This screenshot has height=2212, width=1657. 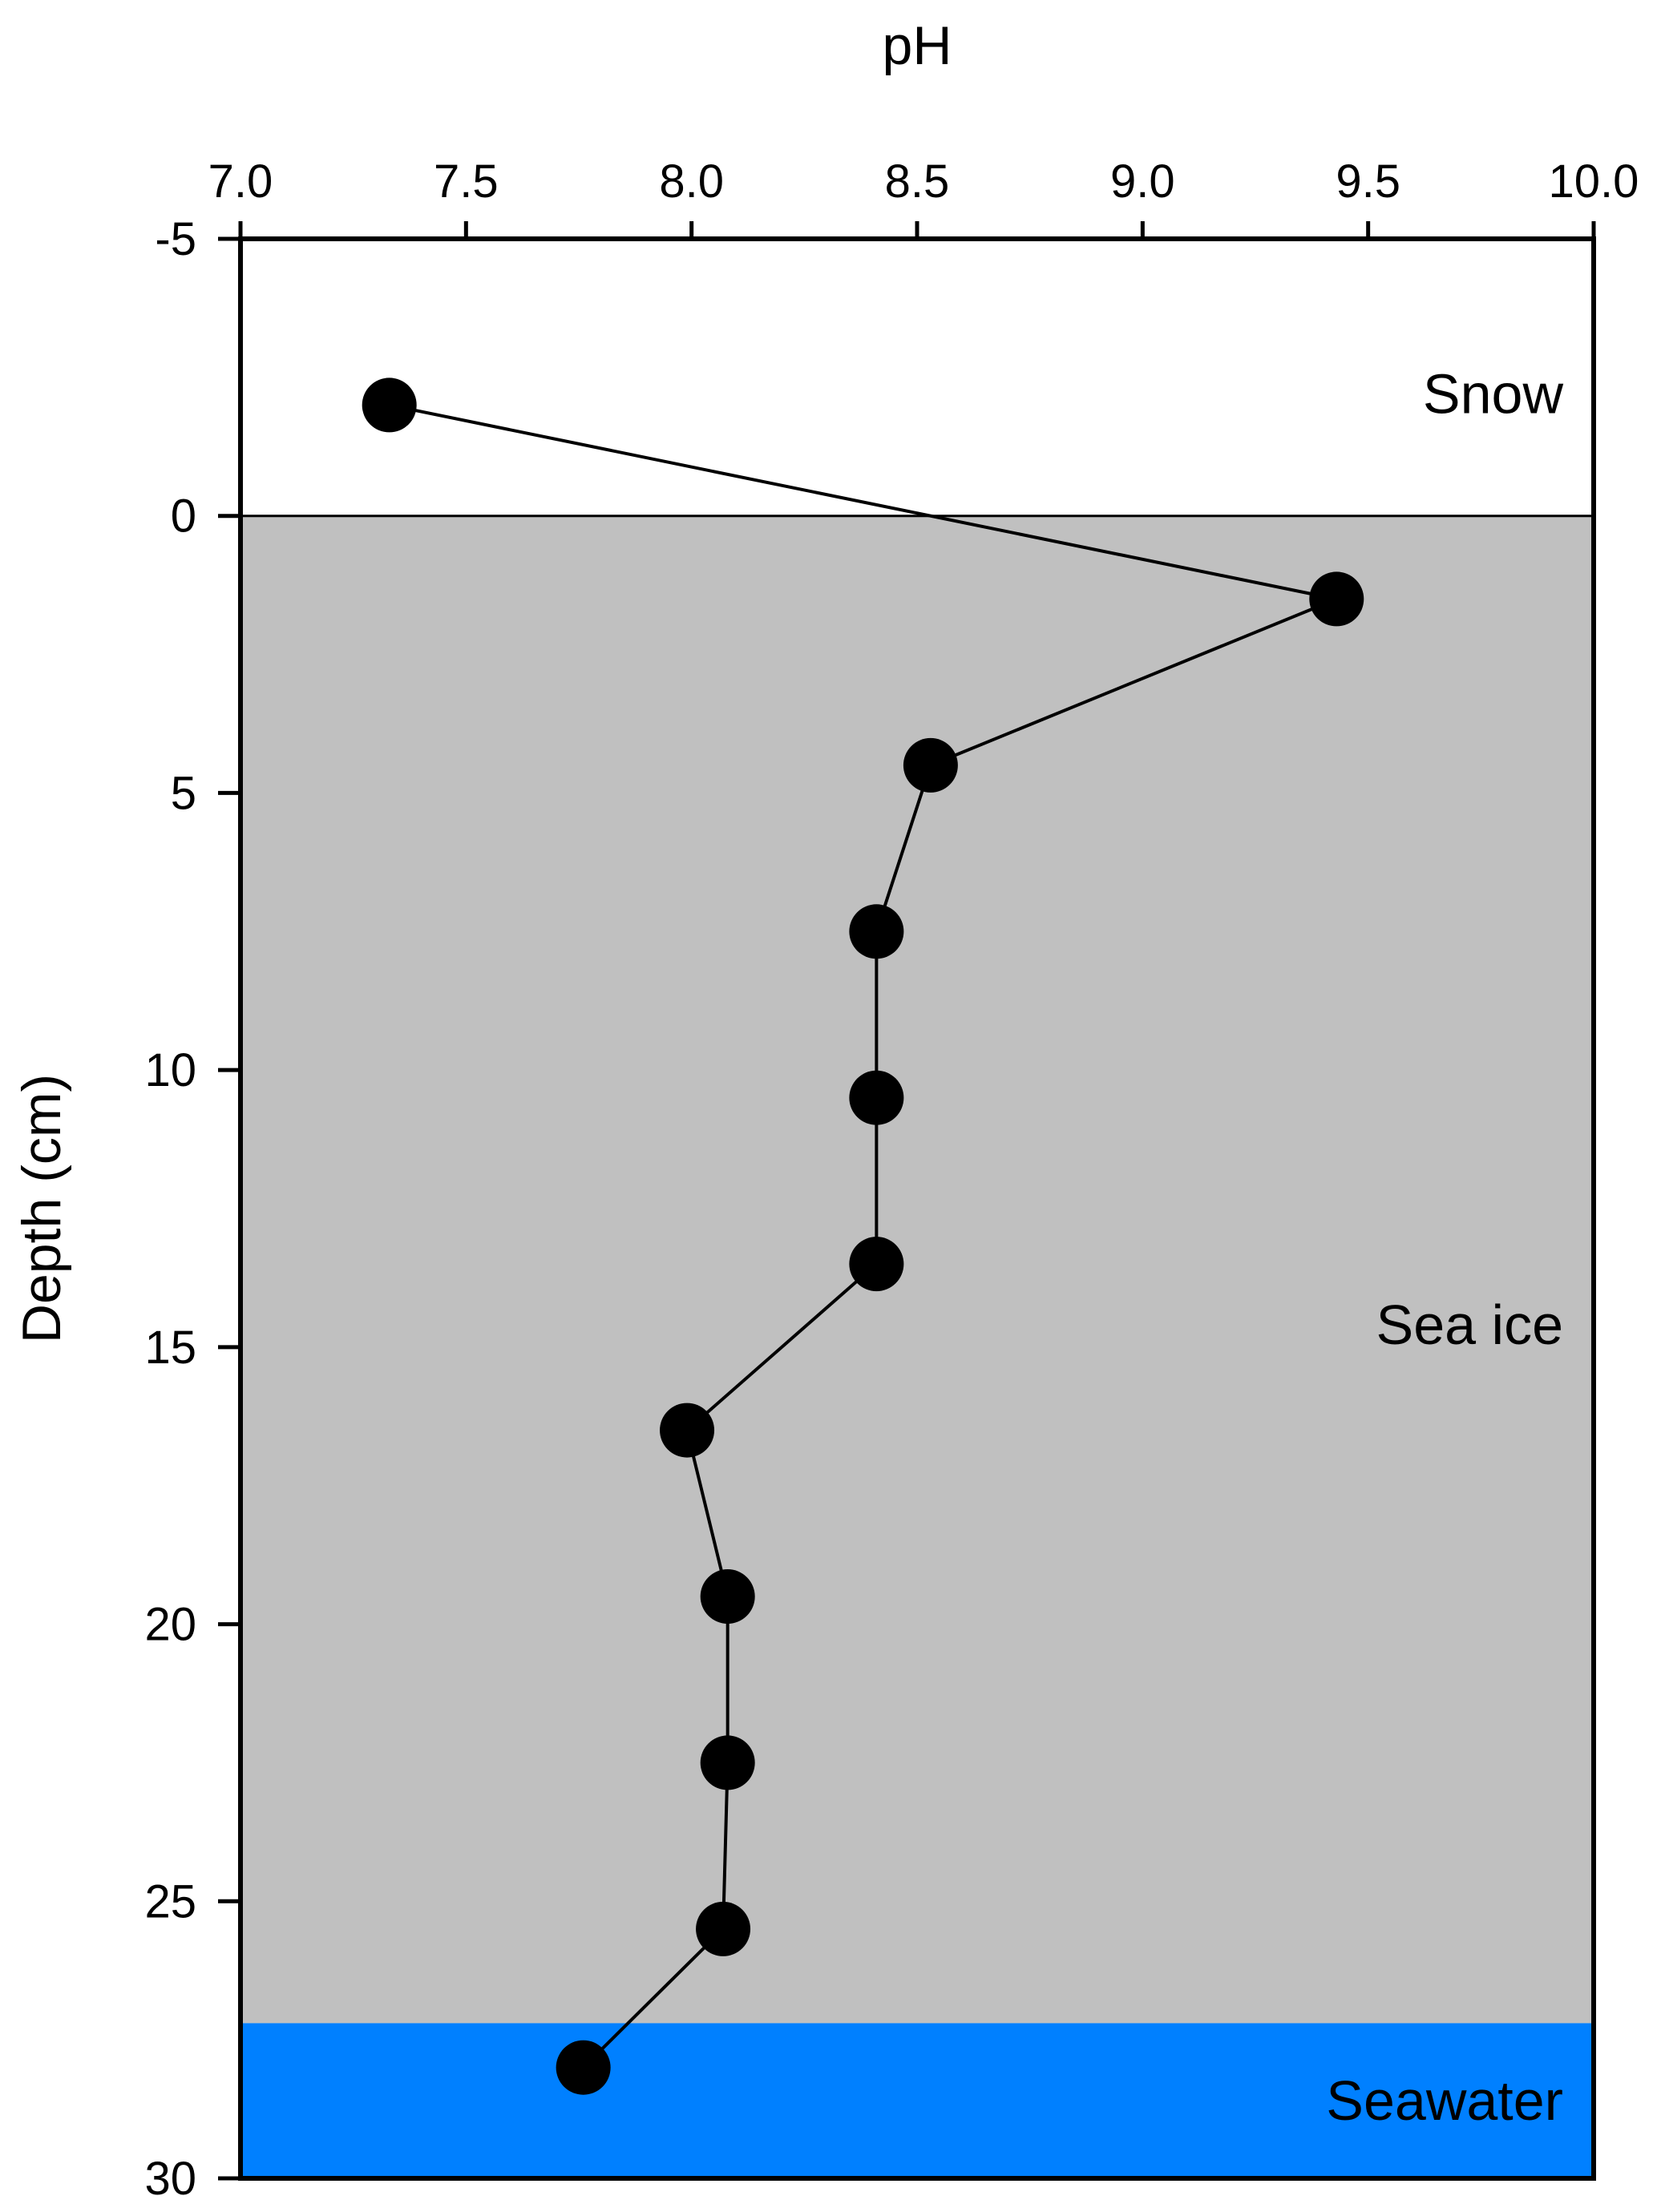 What do you see at coordinates (240, 181) in the screenshot?
I see `x-tick-label: 7.0` at bounding box center [240, 181].